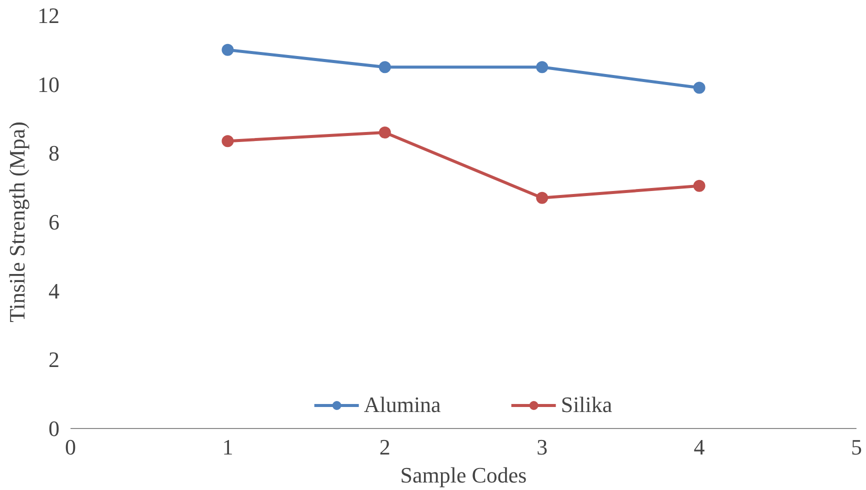 The image size is (866, 490). Describe the element at coordinates (54, 153) in the screenshot. I see `y-tick-label: 8` at that location.